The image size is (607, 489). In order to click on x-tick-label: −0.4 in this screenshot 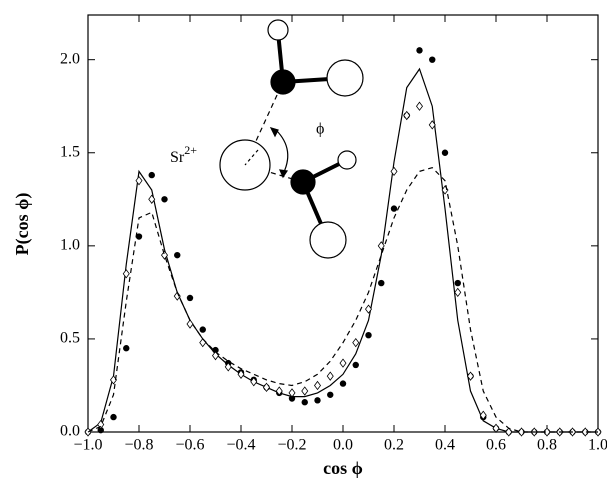, I will do `click(240, 445)`.